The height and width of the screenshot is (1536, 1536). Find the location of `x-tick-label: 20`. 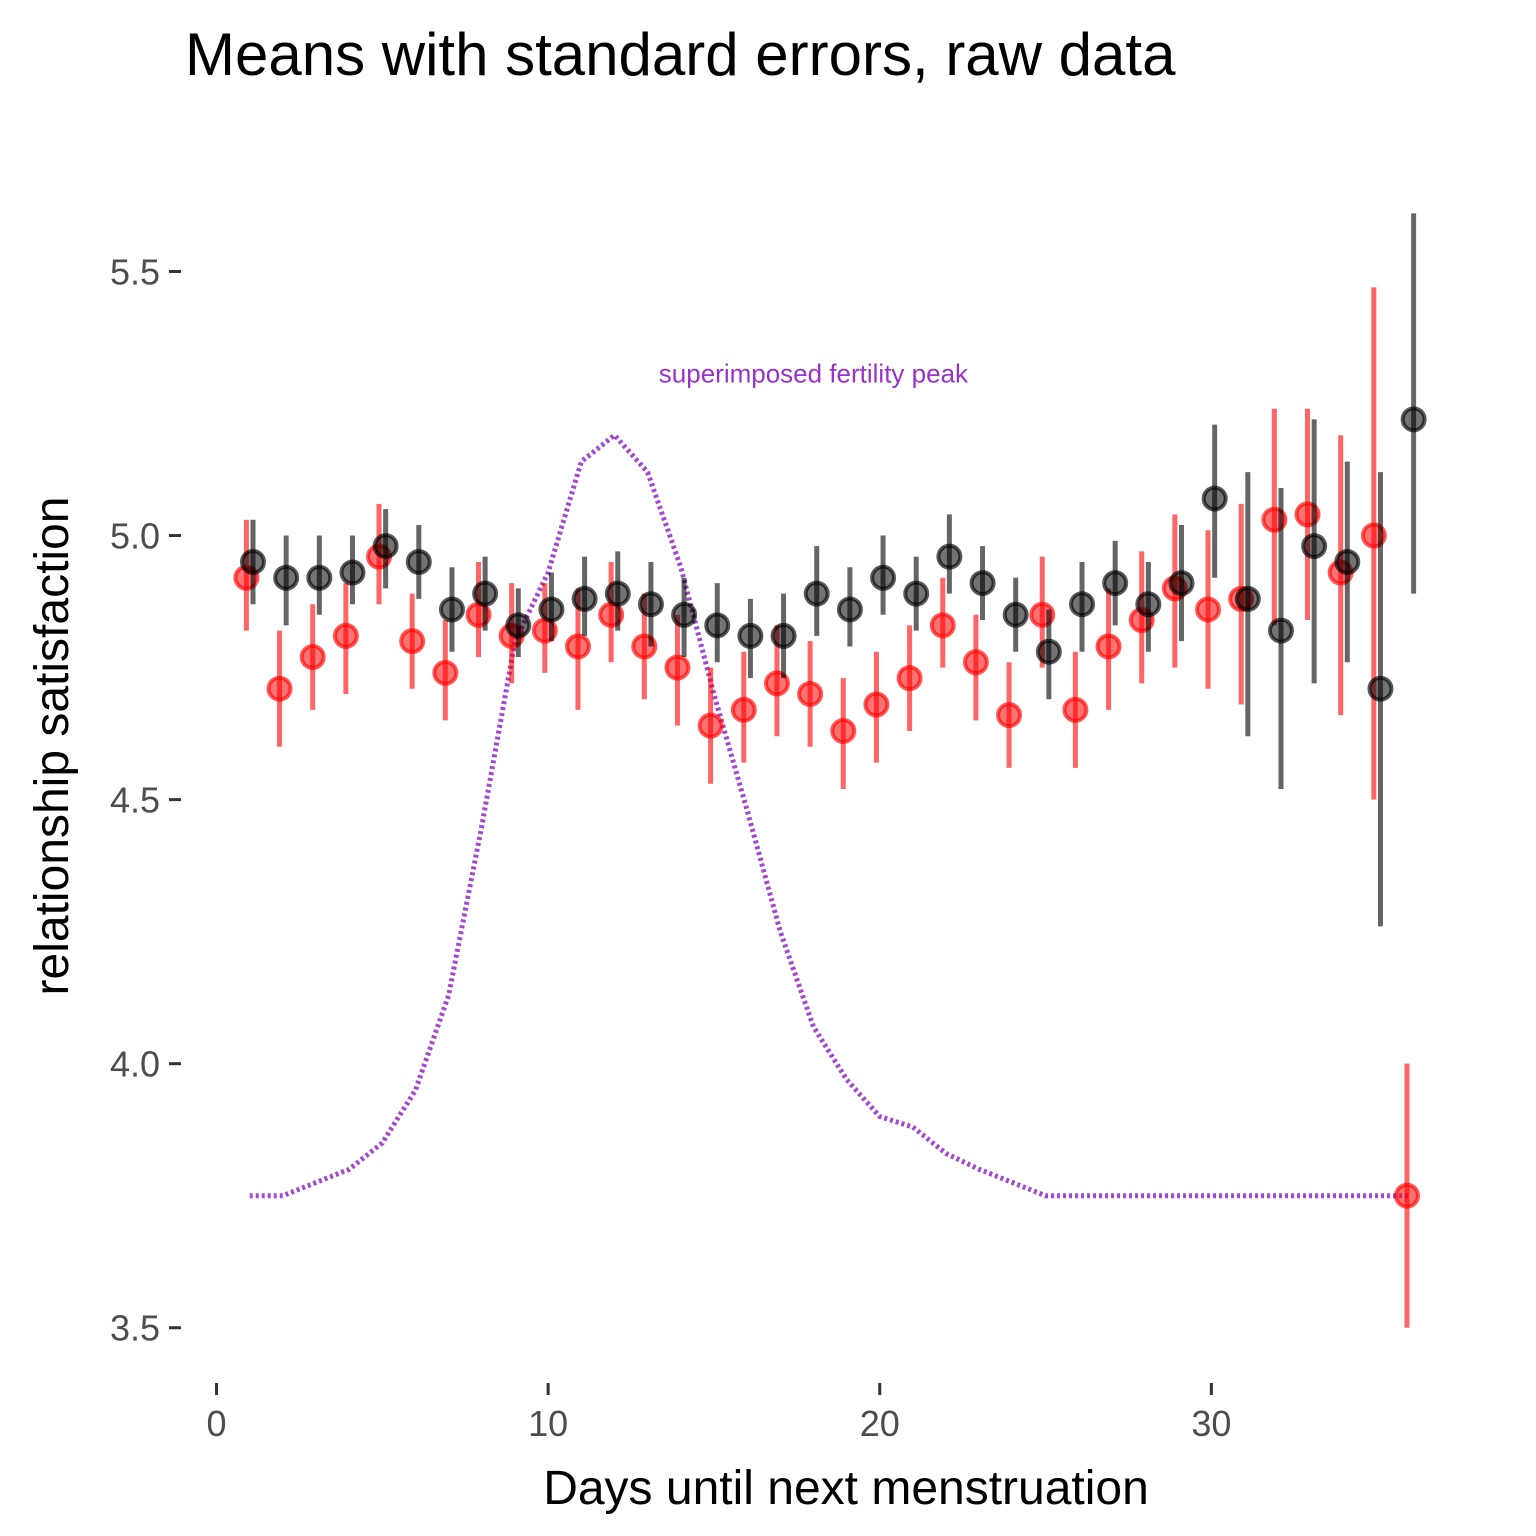

x-tick-label: 20 is located at coordinates (880, 1423).